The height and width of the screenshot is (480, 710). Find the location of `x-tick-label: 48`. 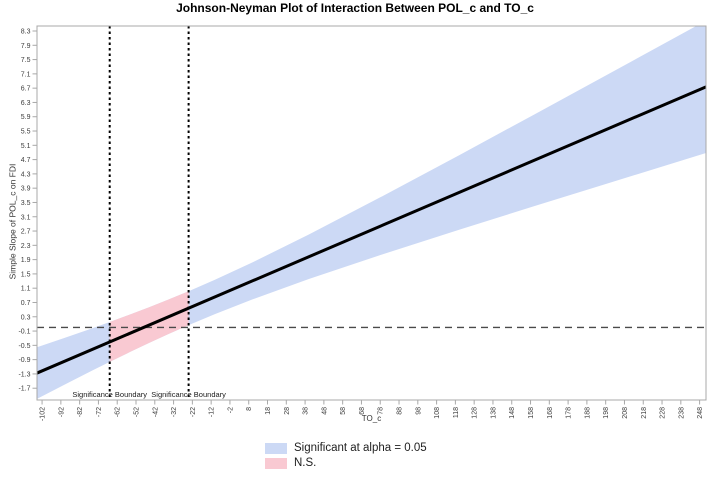

x-tick-label: 48 is located at coordinates (324, 411).